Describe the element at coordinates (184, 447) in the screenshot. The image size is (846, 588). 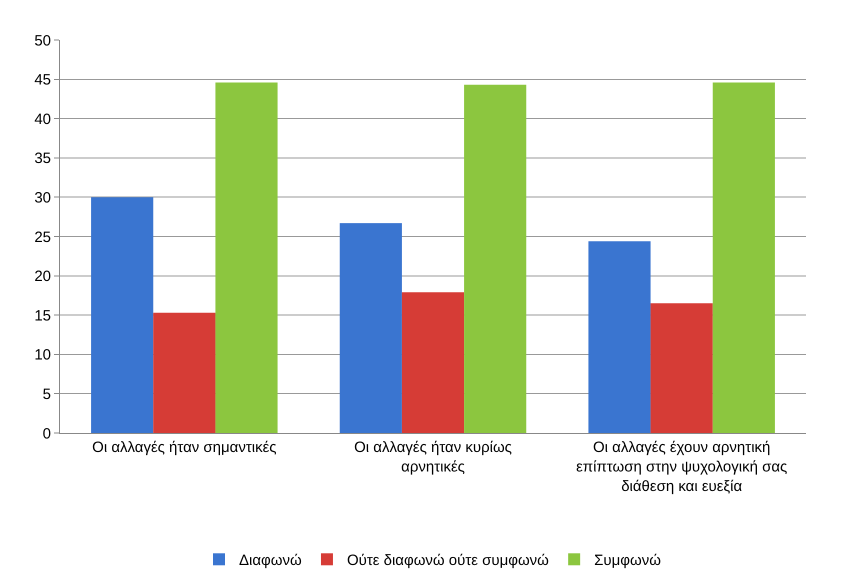
I see `x-tick-label: Οι αλλαγές ήταν σημαντικές` at that location.